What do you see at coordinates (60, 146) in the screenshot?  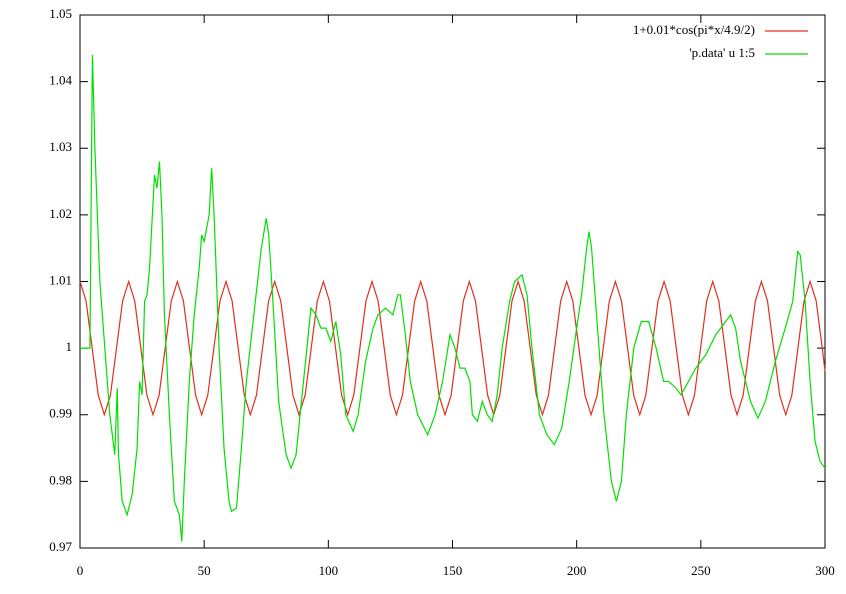 I see `y-tick-label: 1.03` at bounding box center [60, 146].